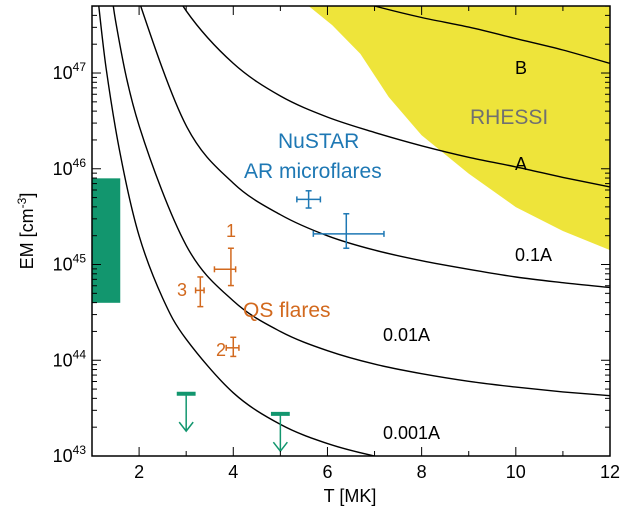 The image size is (624, 512). I want to click on y-tick-label-exponent: 46, so click(80, 163).